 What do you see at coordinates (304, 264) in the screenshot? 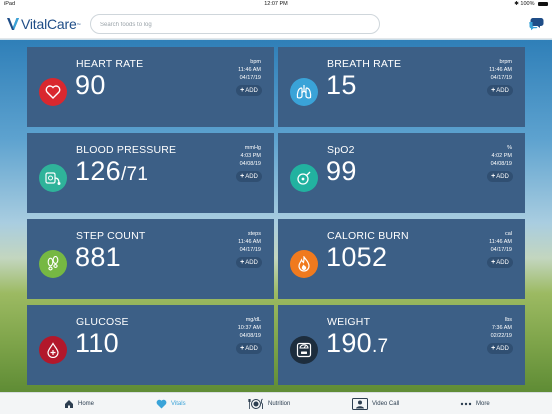
I see `flame-icon` at bounding box center [304, 264].